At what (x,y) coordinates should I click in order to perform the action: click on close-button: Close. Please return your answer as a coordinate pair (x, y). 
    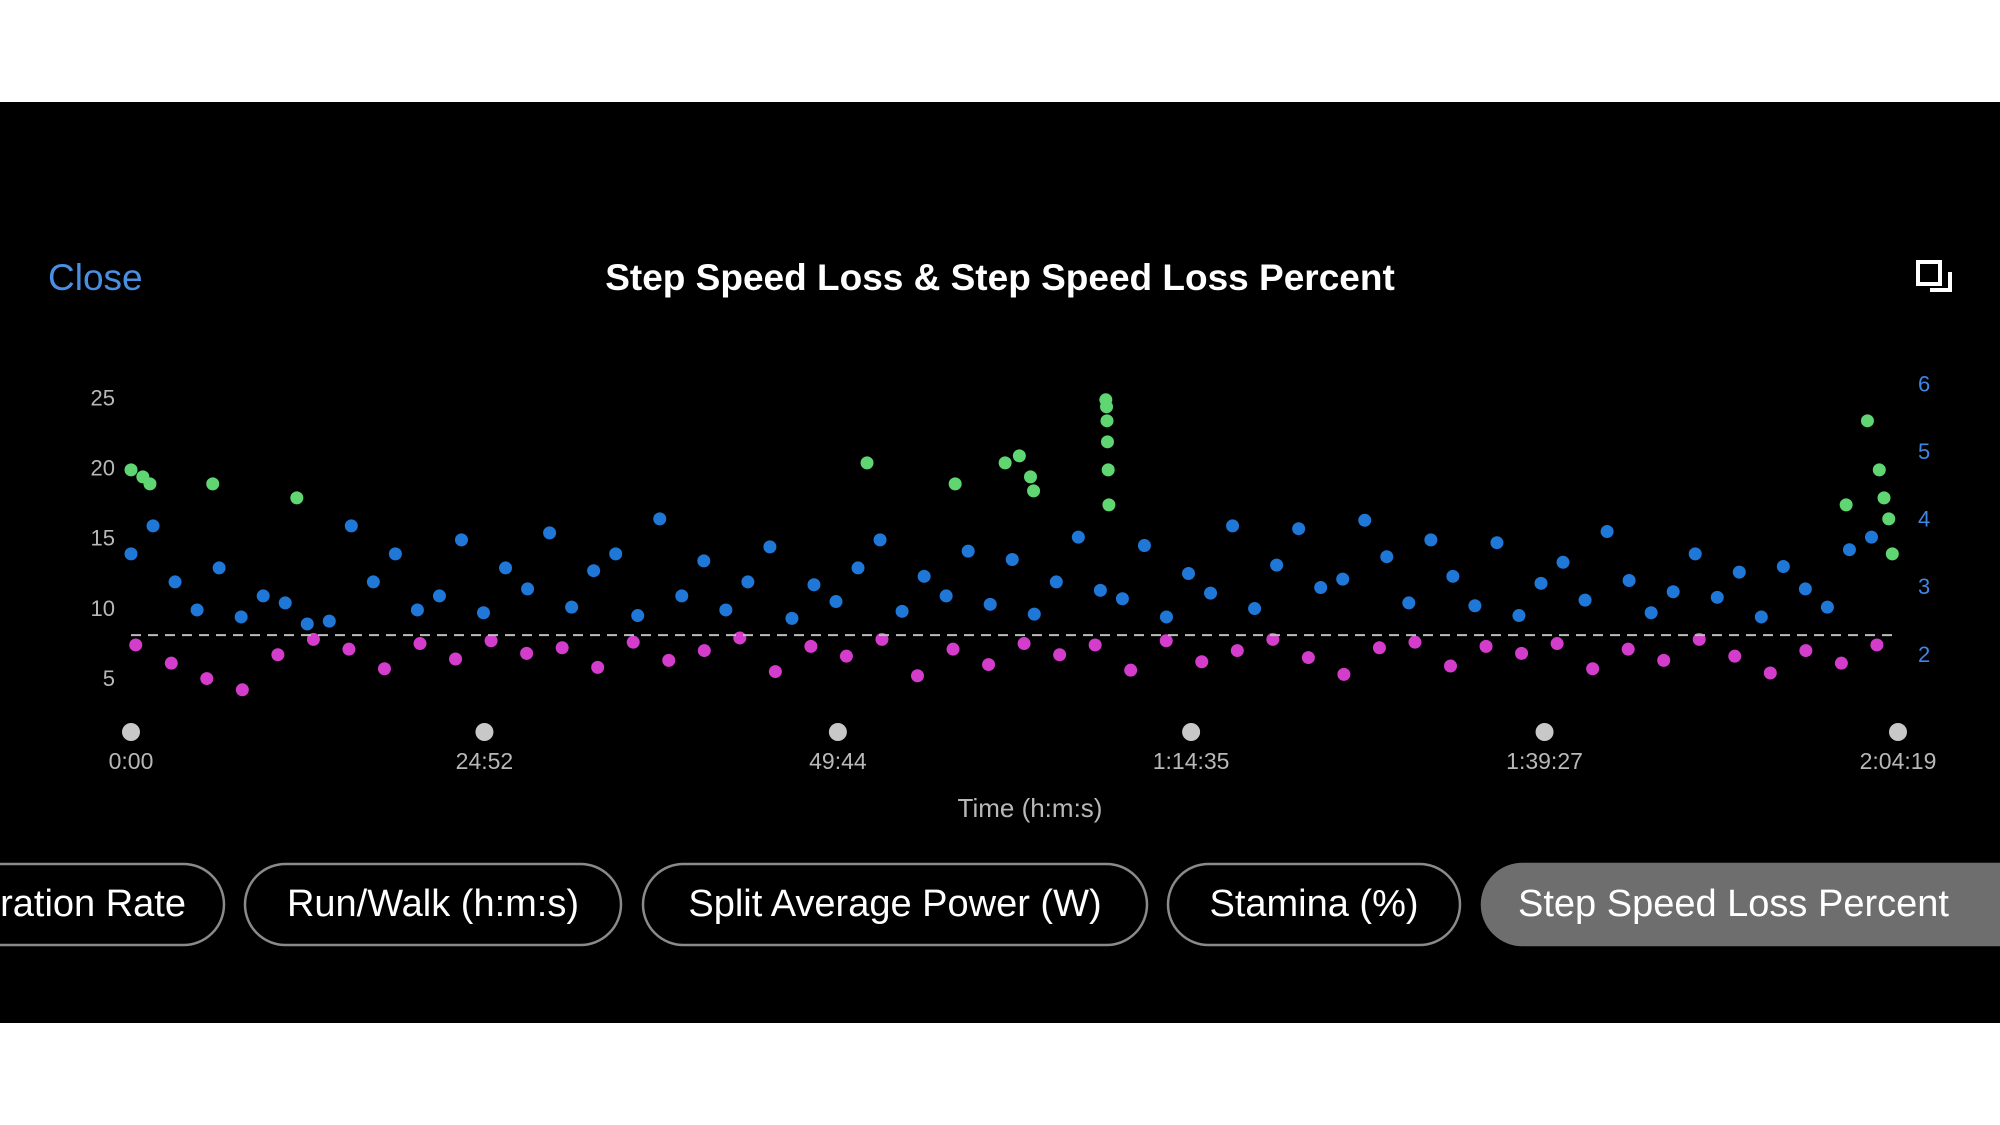
    Looking at the image, I should click on (95, 277).